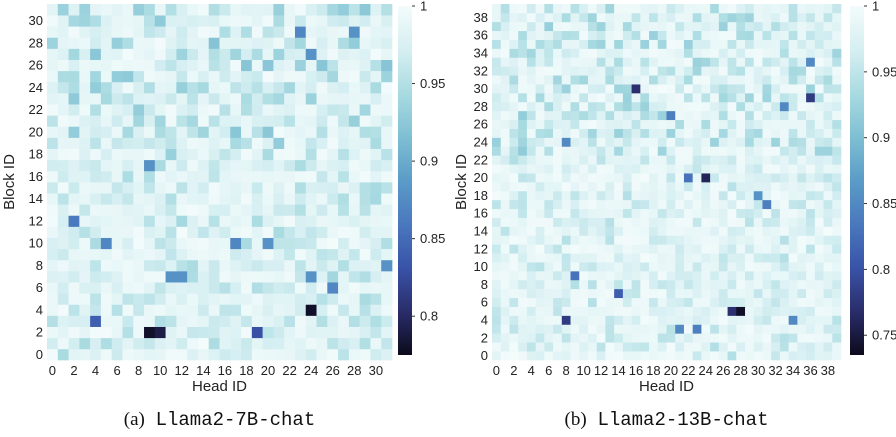  What do you see at coordinates (225, 370) in the screenshot?
I see `x-tick-label: 16` at bounding box center [225, 370].